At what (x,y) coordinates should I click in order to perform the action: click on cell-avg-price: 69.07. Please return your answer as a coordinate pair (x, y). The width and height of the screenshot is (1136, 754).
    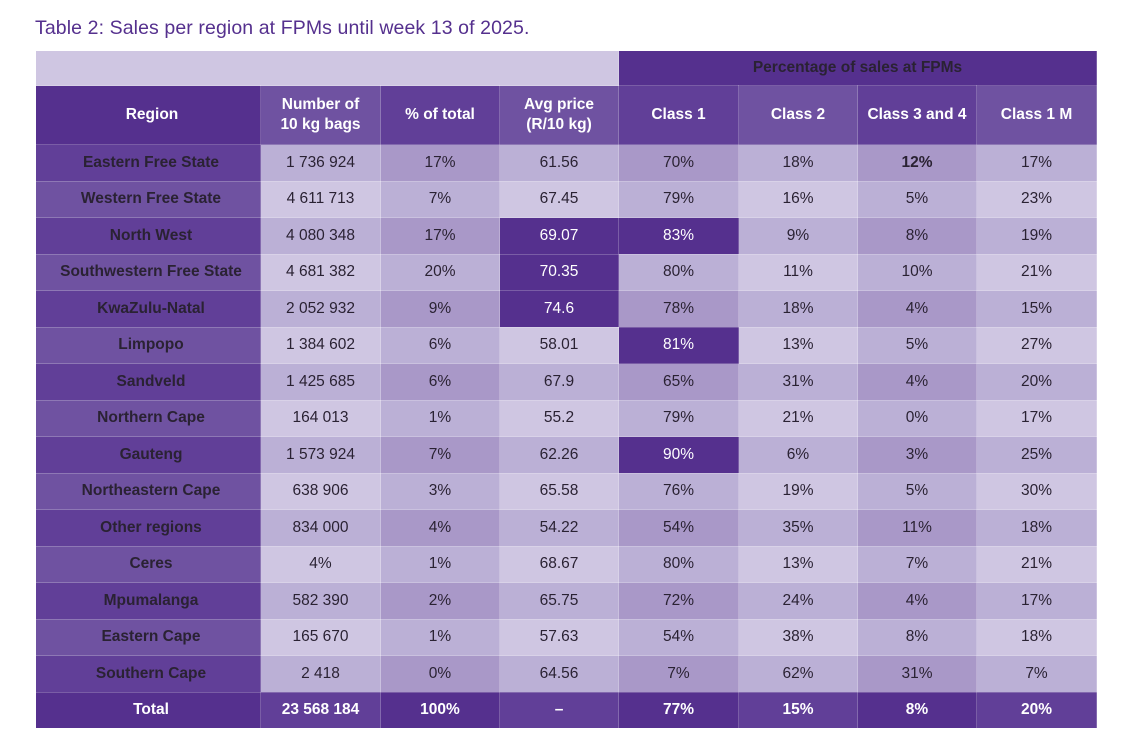
    Looking at the image, I should click on (559, 236).